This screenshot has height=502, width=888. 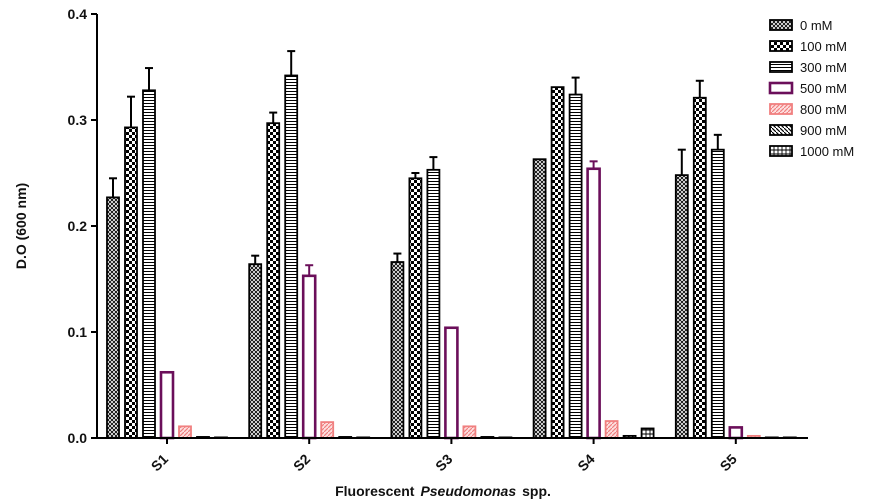 I want to click on bar-S2-0mM, so click(x=255, y=351).